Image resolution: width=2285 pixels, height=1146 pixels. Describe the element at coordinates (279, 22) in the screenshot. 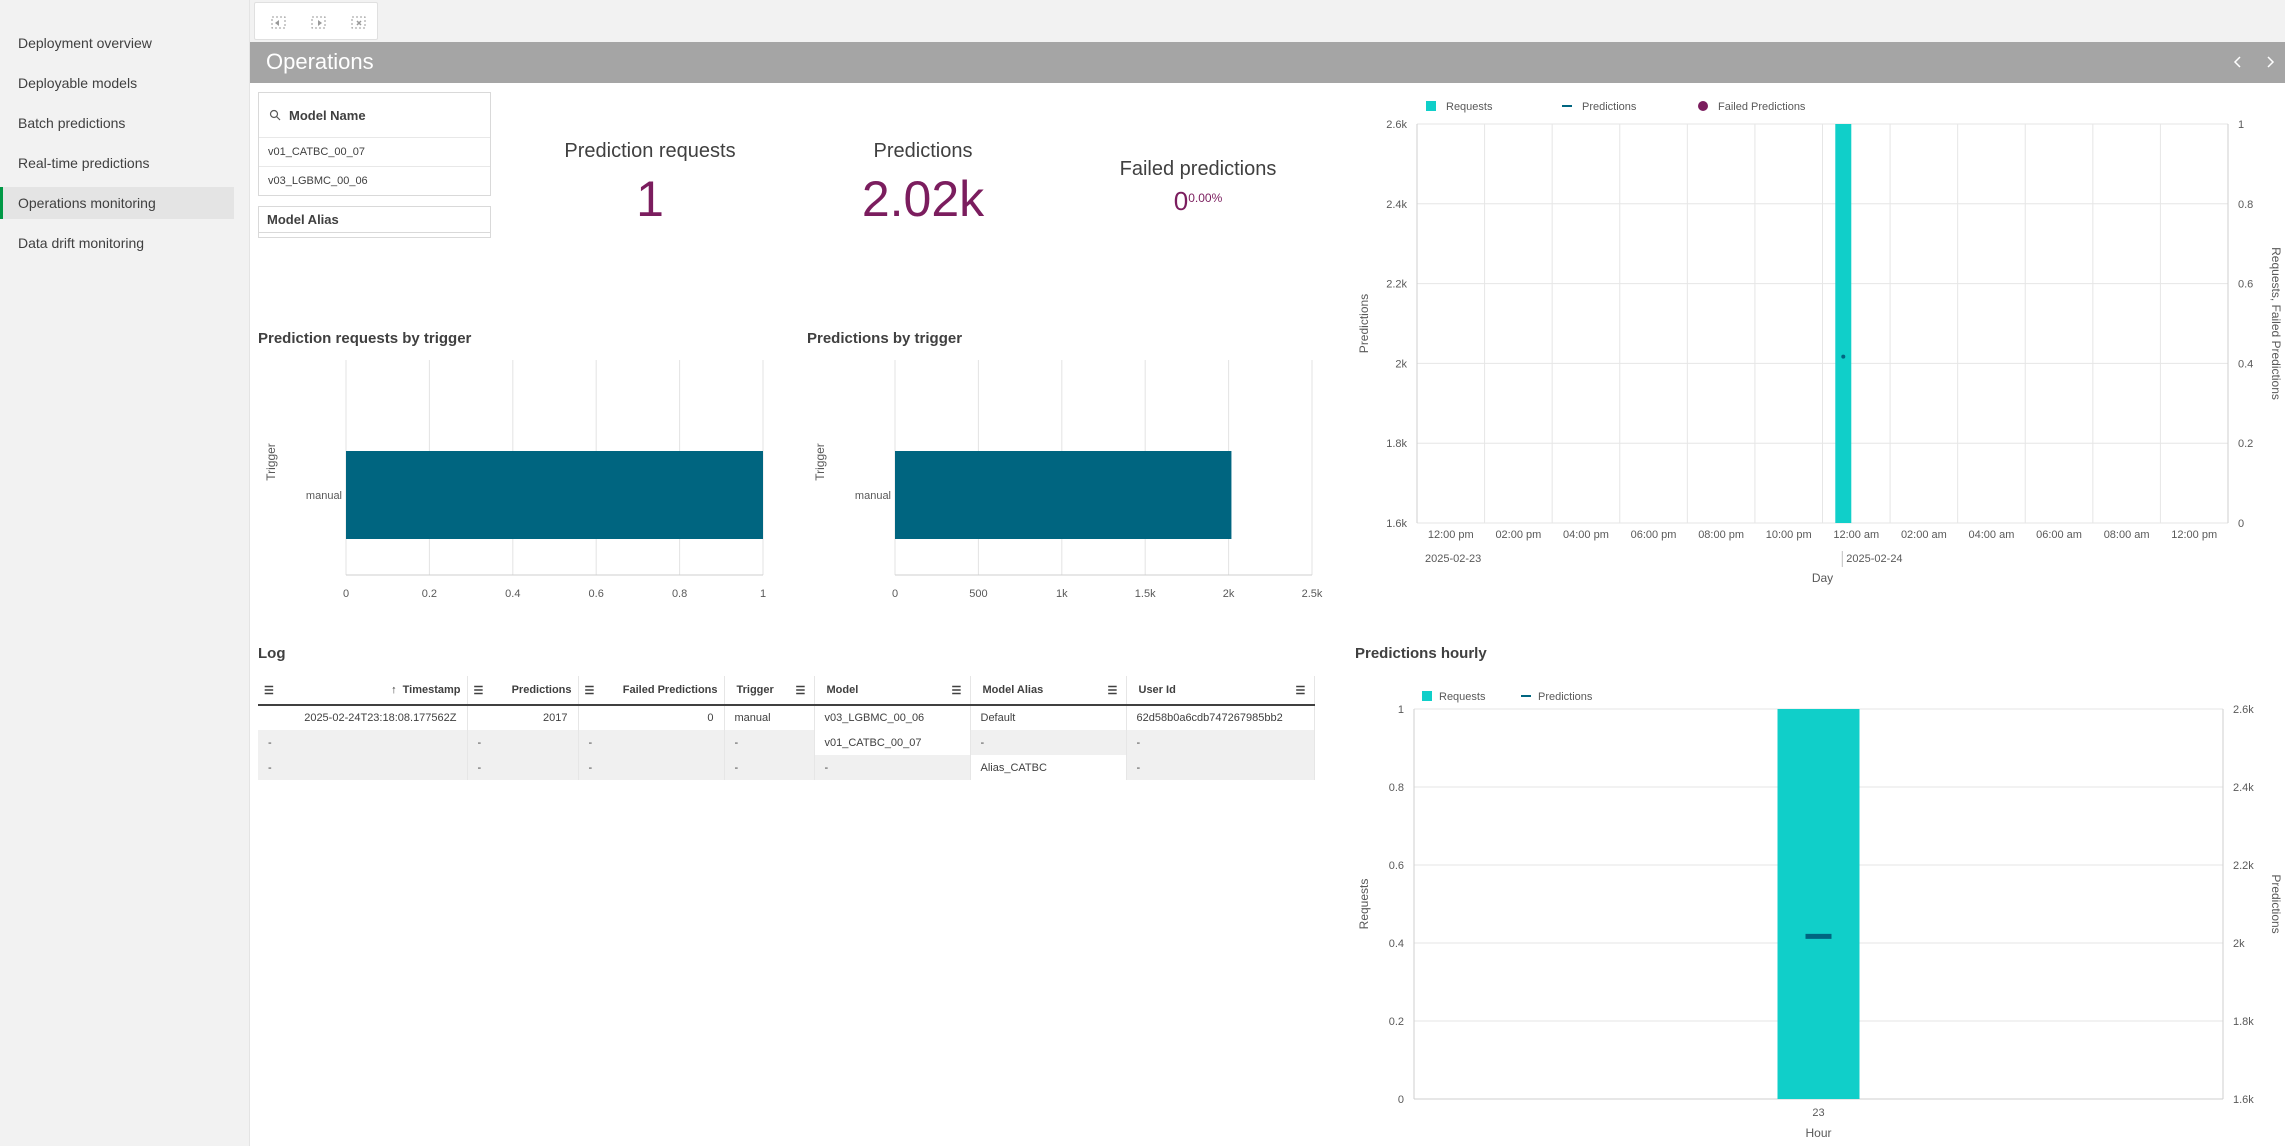

I see `select-back-icon` at that location.